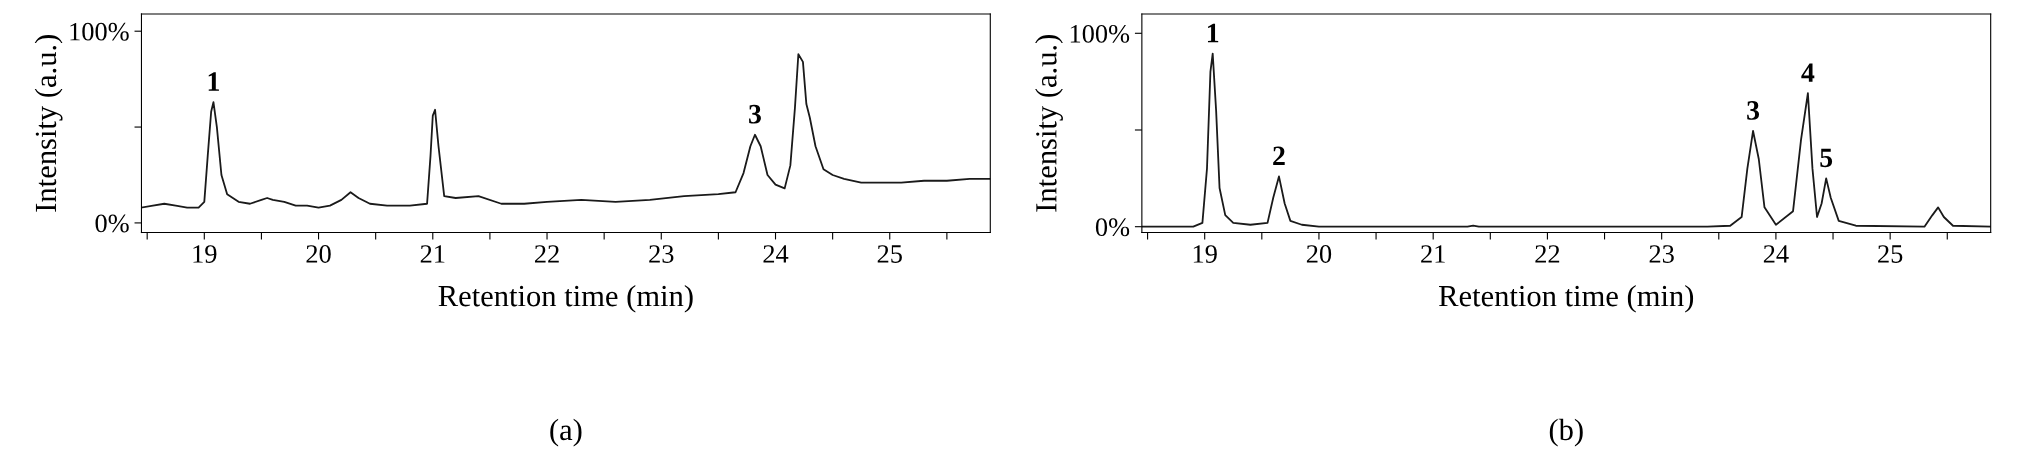  Describe the element at coordinates (1566, 432) in the screenshot. I see `text: (b)` at that location.